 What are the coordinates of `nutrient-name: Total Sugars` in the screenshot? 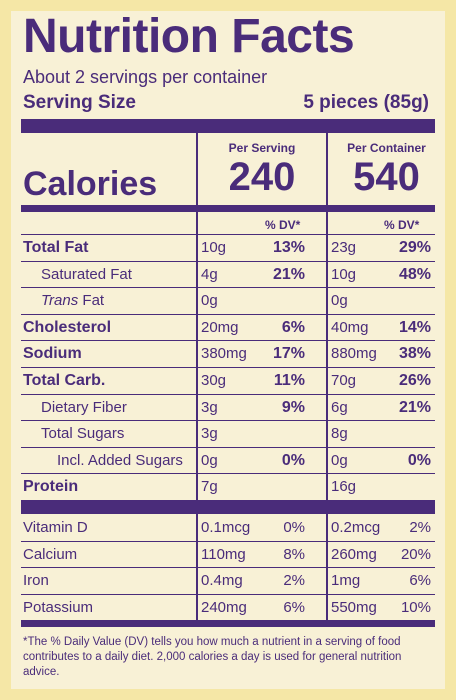 It's located at (83, 434).